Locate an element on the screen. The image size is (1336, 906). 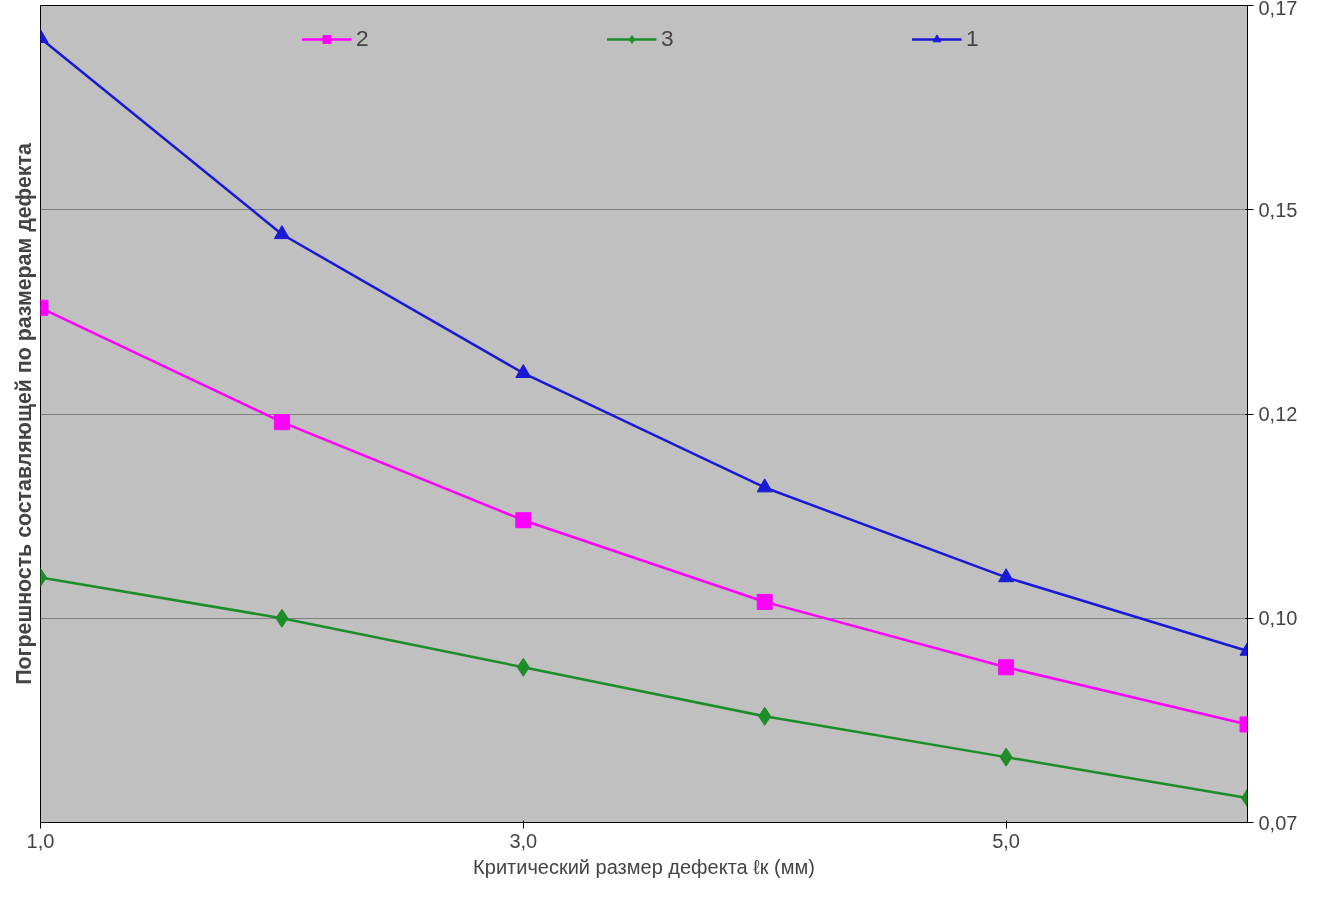
x-axis-title: Критический размер дефекта ℓк (мм) is located at coordinates (644, 866).